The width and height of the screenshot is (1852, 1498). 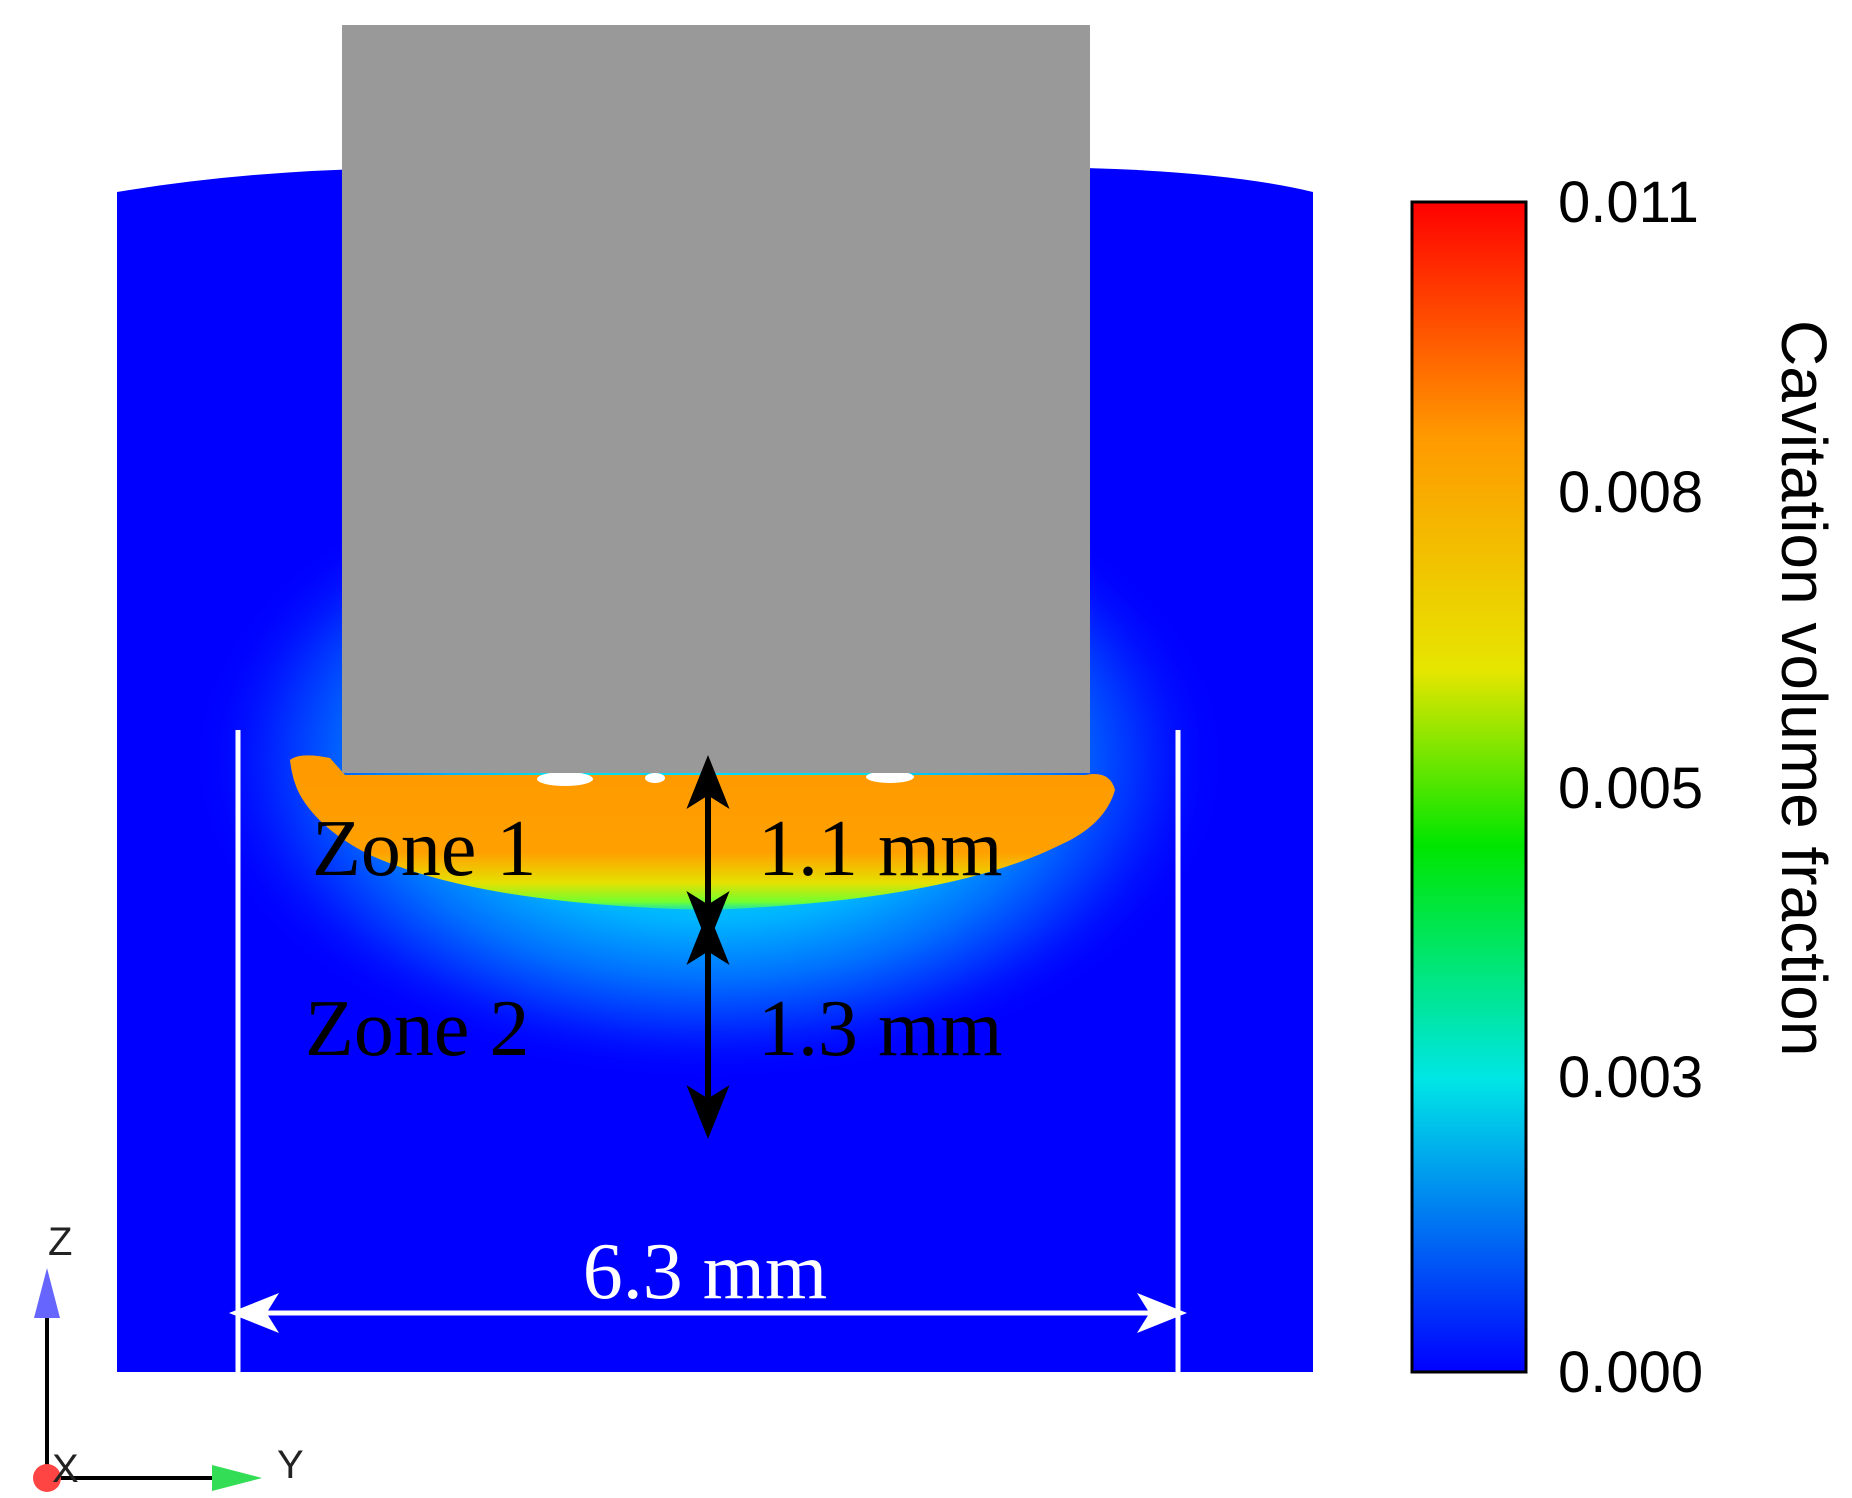 I want to click on colorbar-tick-label: 0.005, so click(x=1630, y=788).